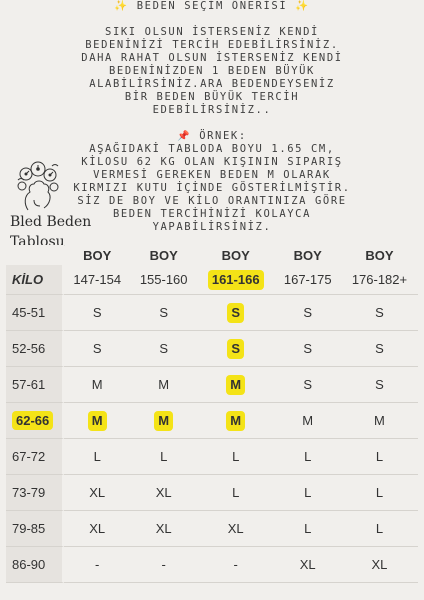 The height and width of the screenshot is (600, 424). What do you see at coordinates (35, 280) in the screenshot?
I see `kilo-label: KİLO` at bounding box center [35, 280].